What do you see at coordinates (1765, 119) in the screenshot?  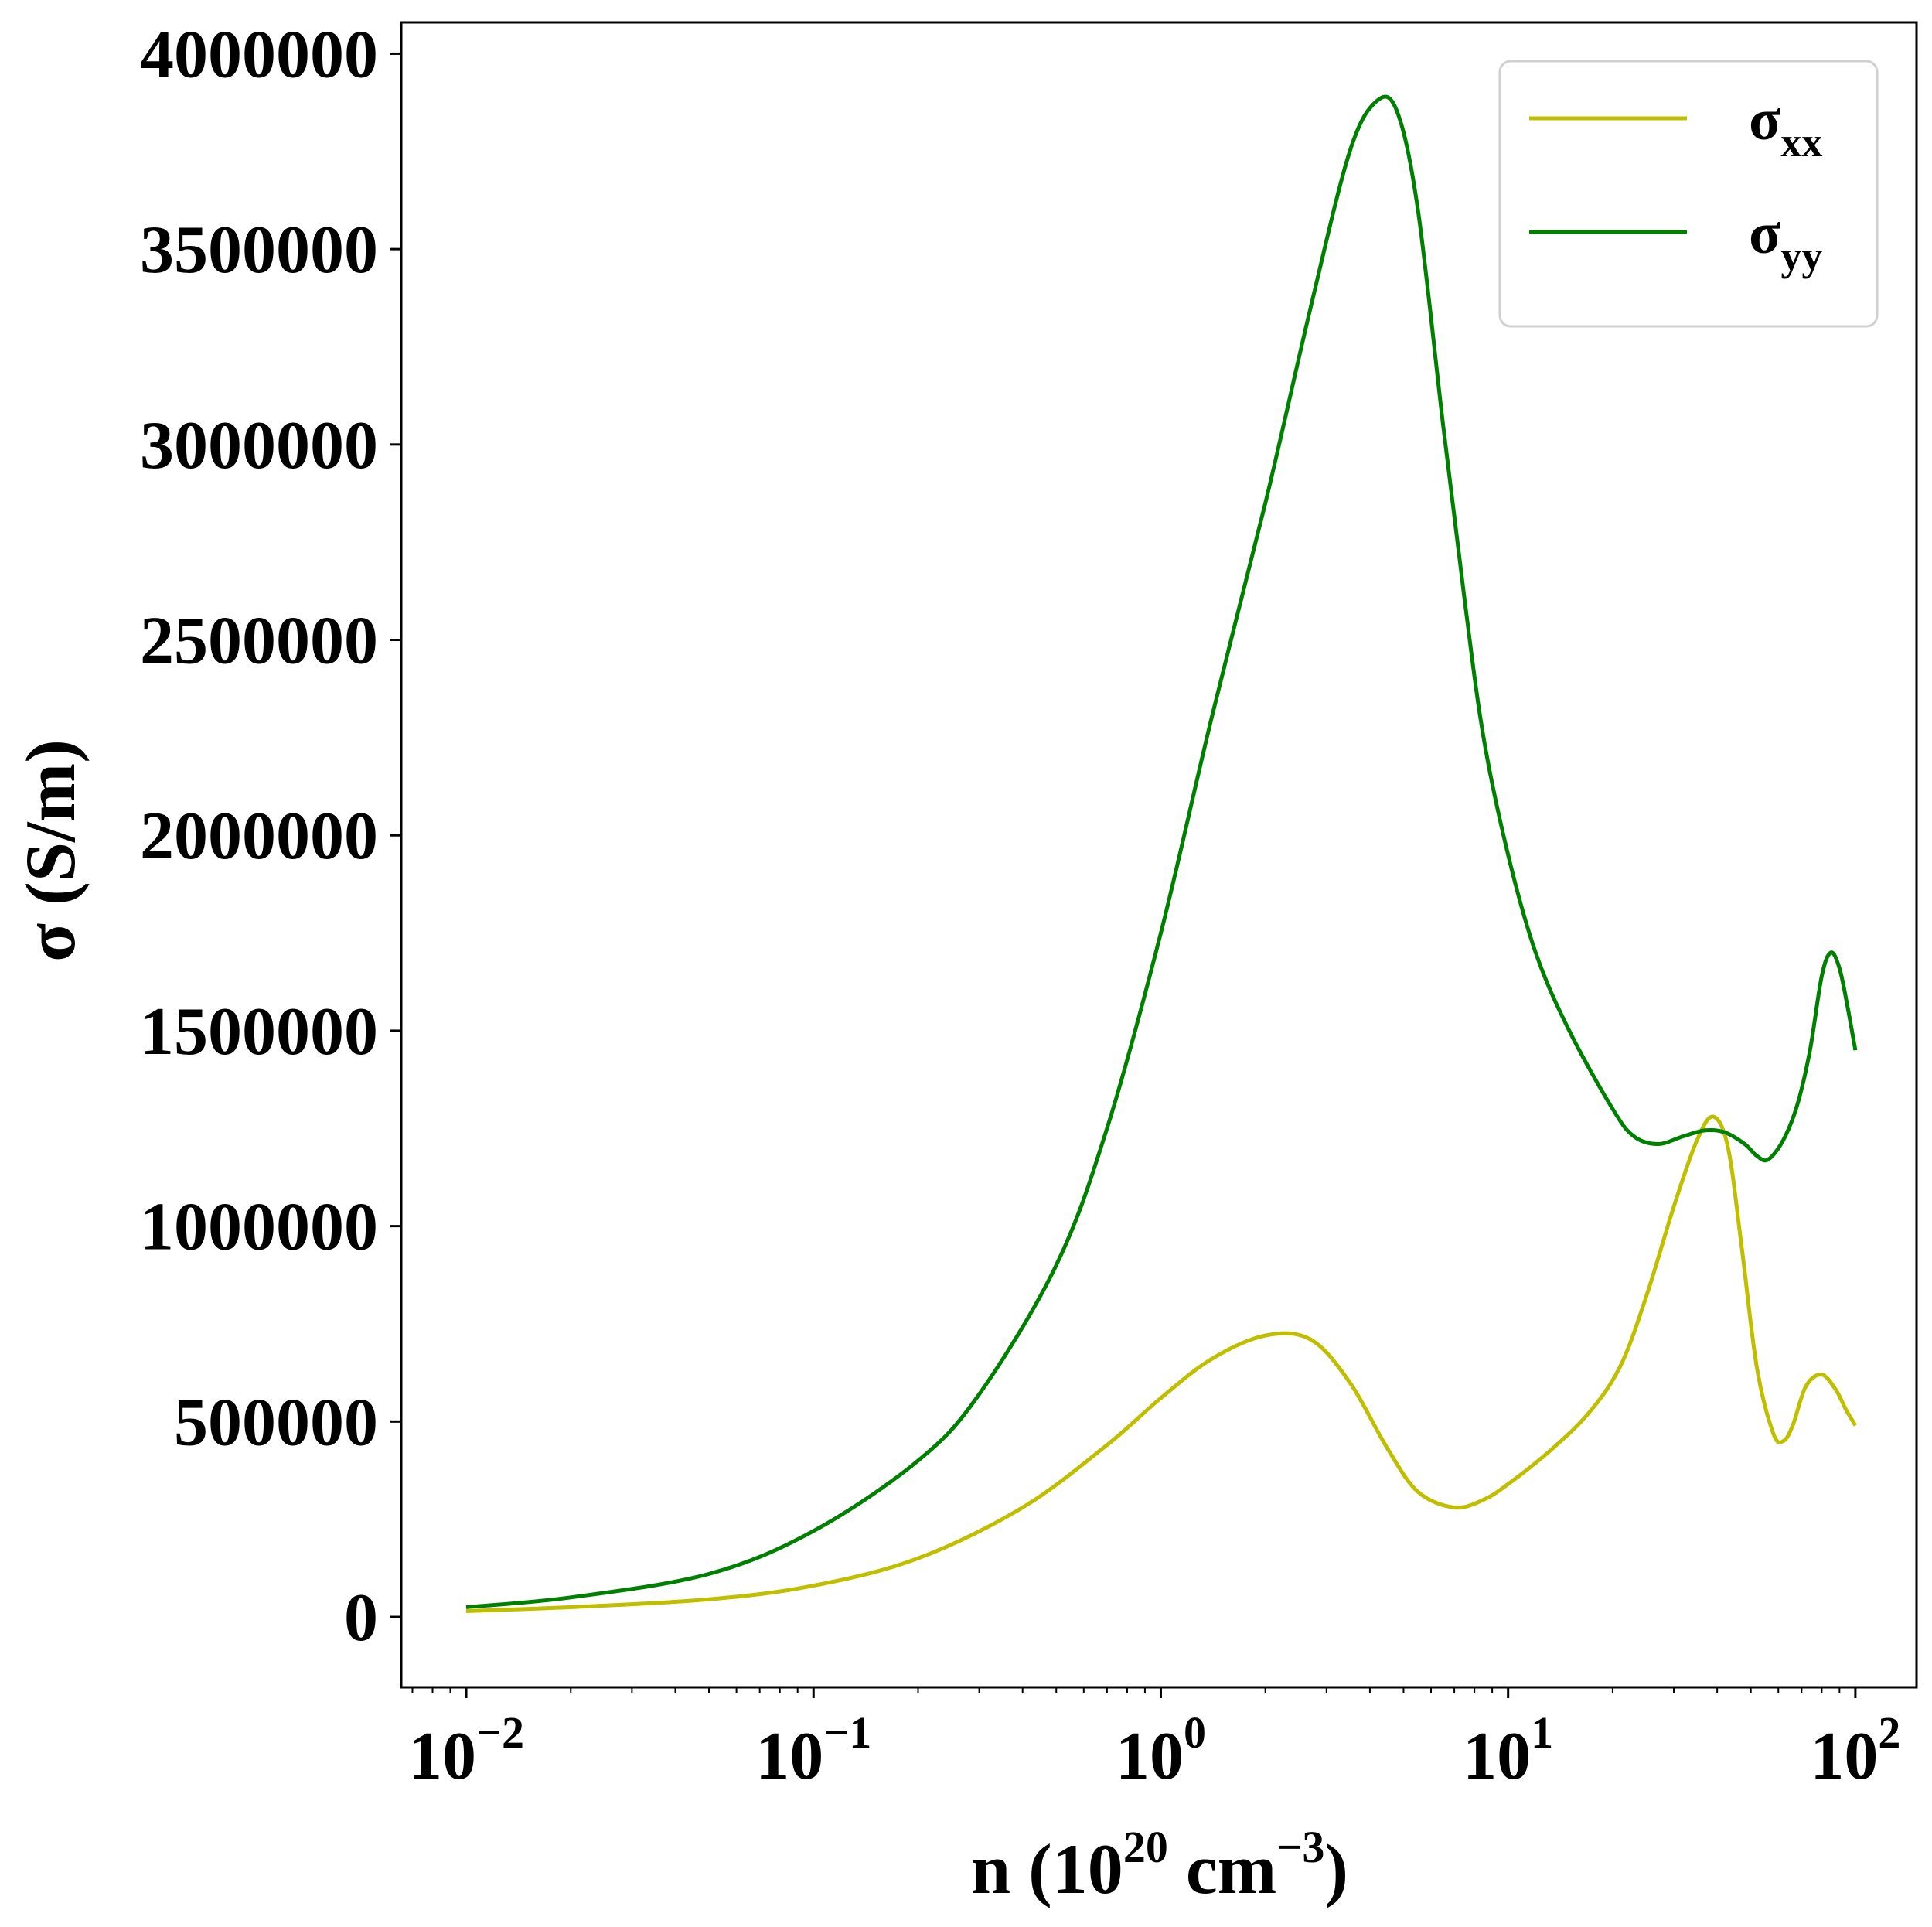 I see `legend-label-sigma-xx-main: σ` at bounding box center [1765, 119].